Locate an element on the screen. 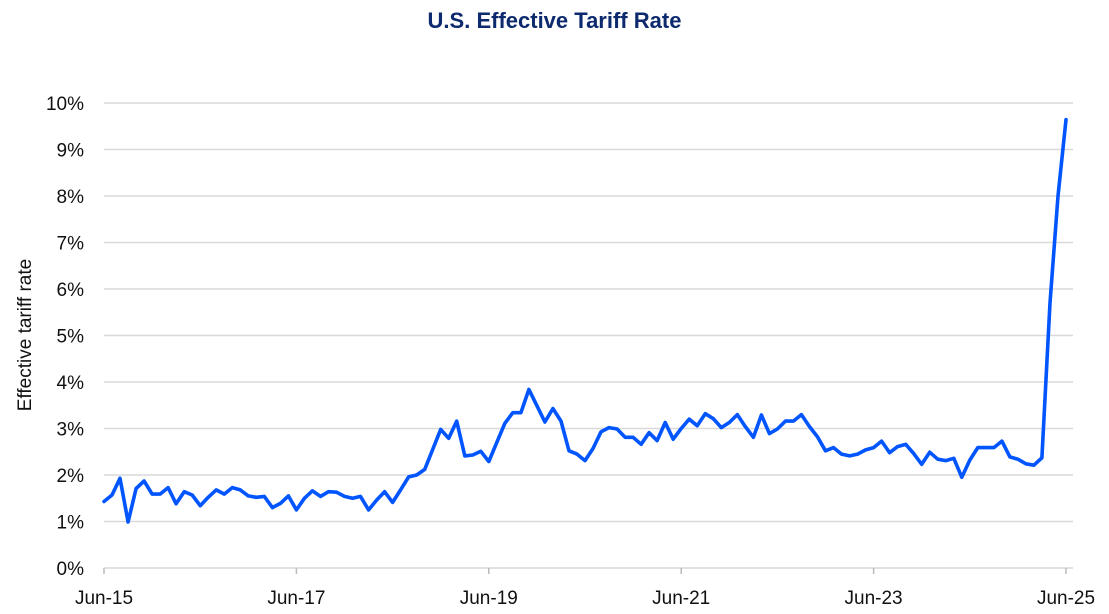 The image size is (1109, 614). y-tick-label: 6% is located at coordinates (71, 290).